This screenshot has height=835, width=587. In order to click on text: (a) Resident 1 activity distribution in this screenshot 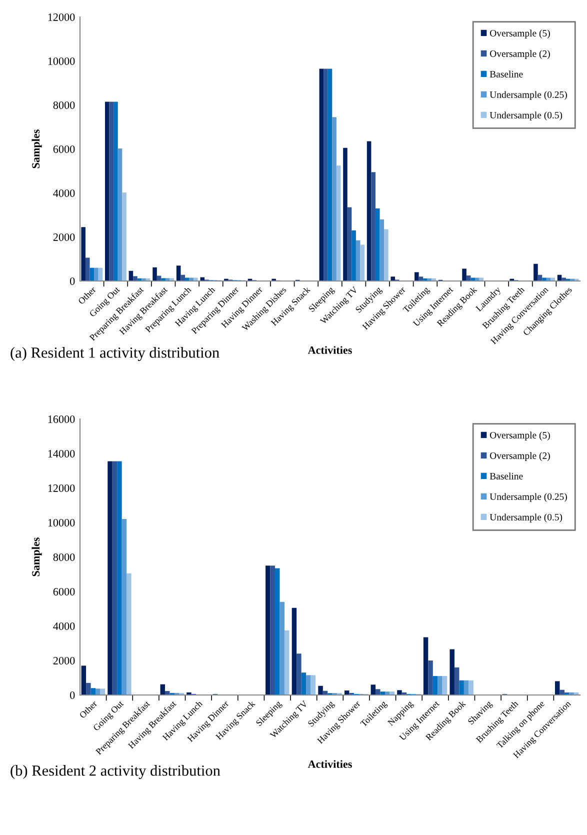, I will do `click(115, 354)`.